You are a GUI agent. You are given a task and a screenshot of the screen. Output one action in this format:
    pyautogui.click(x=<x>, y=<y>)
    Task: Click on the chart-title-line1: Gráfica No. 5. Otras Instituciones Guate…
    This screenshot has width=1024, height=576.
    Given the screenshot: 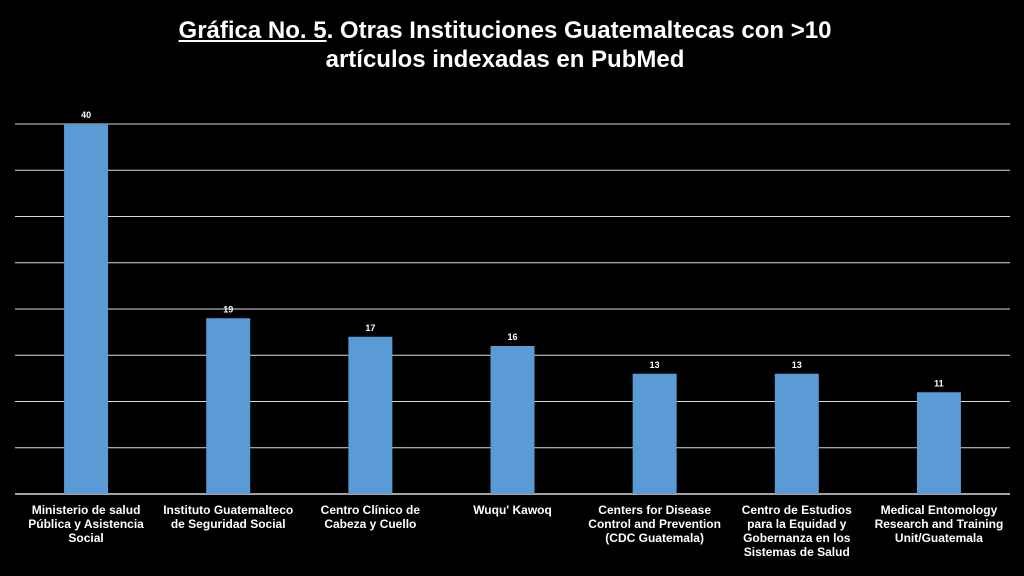 What is the action you would take?
    pyautogui.click(x=505, y=30)
    